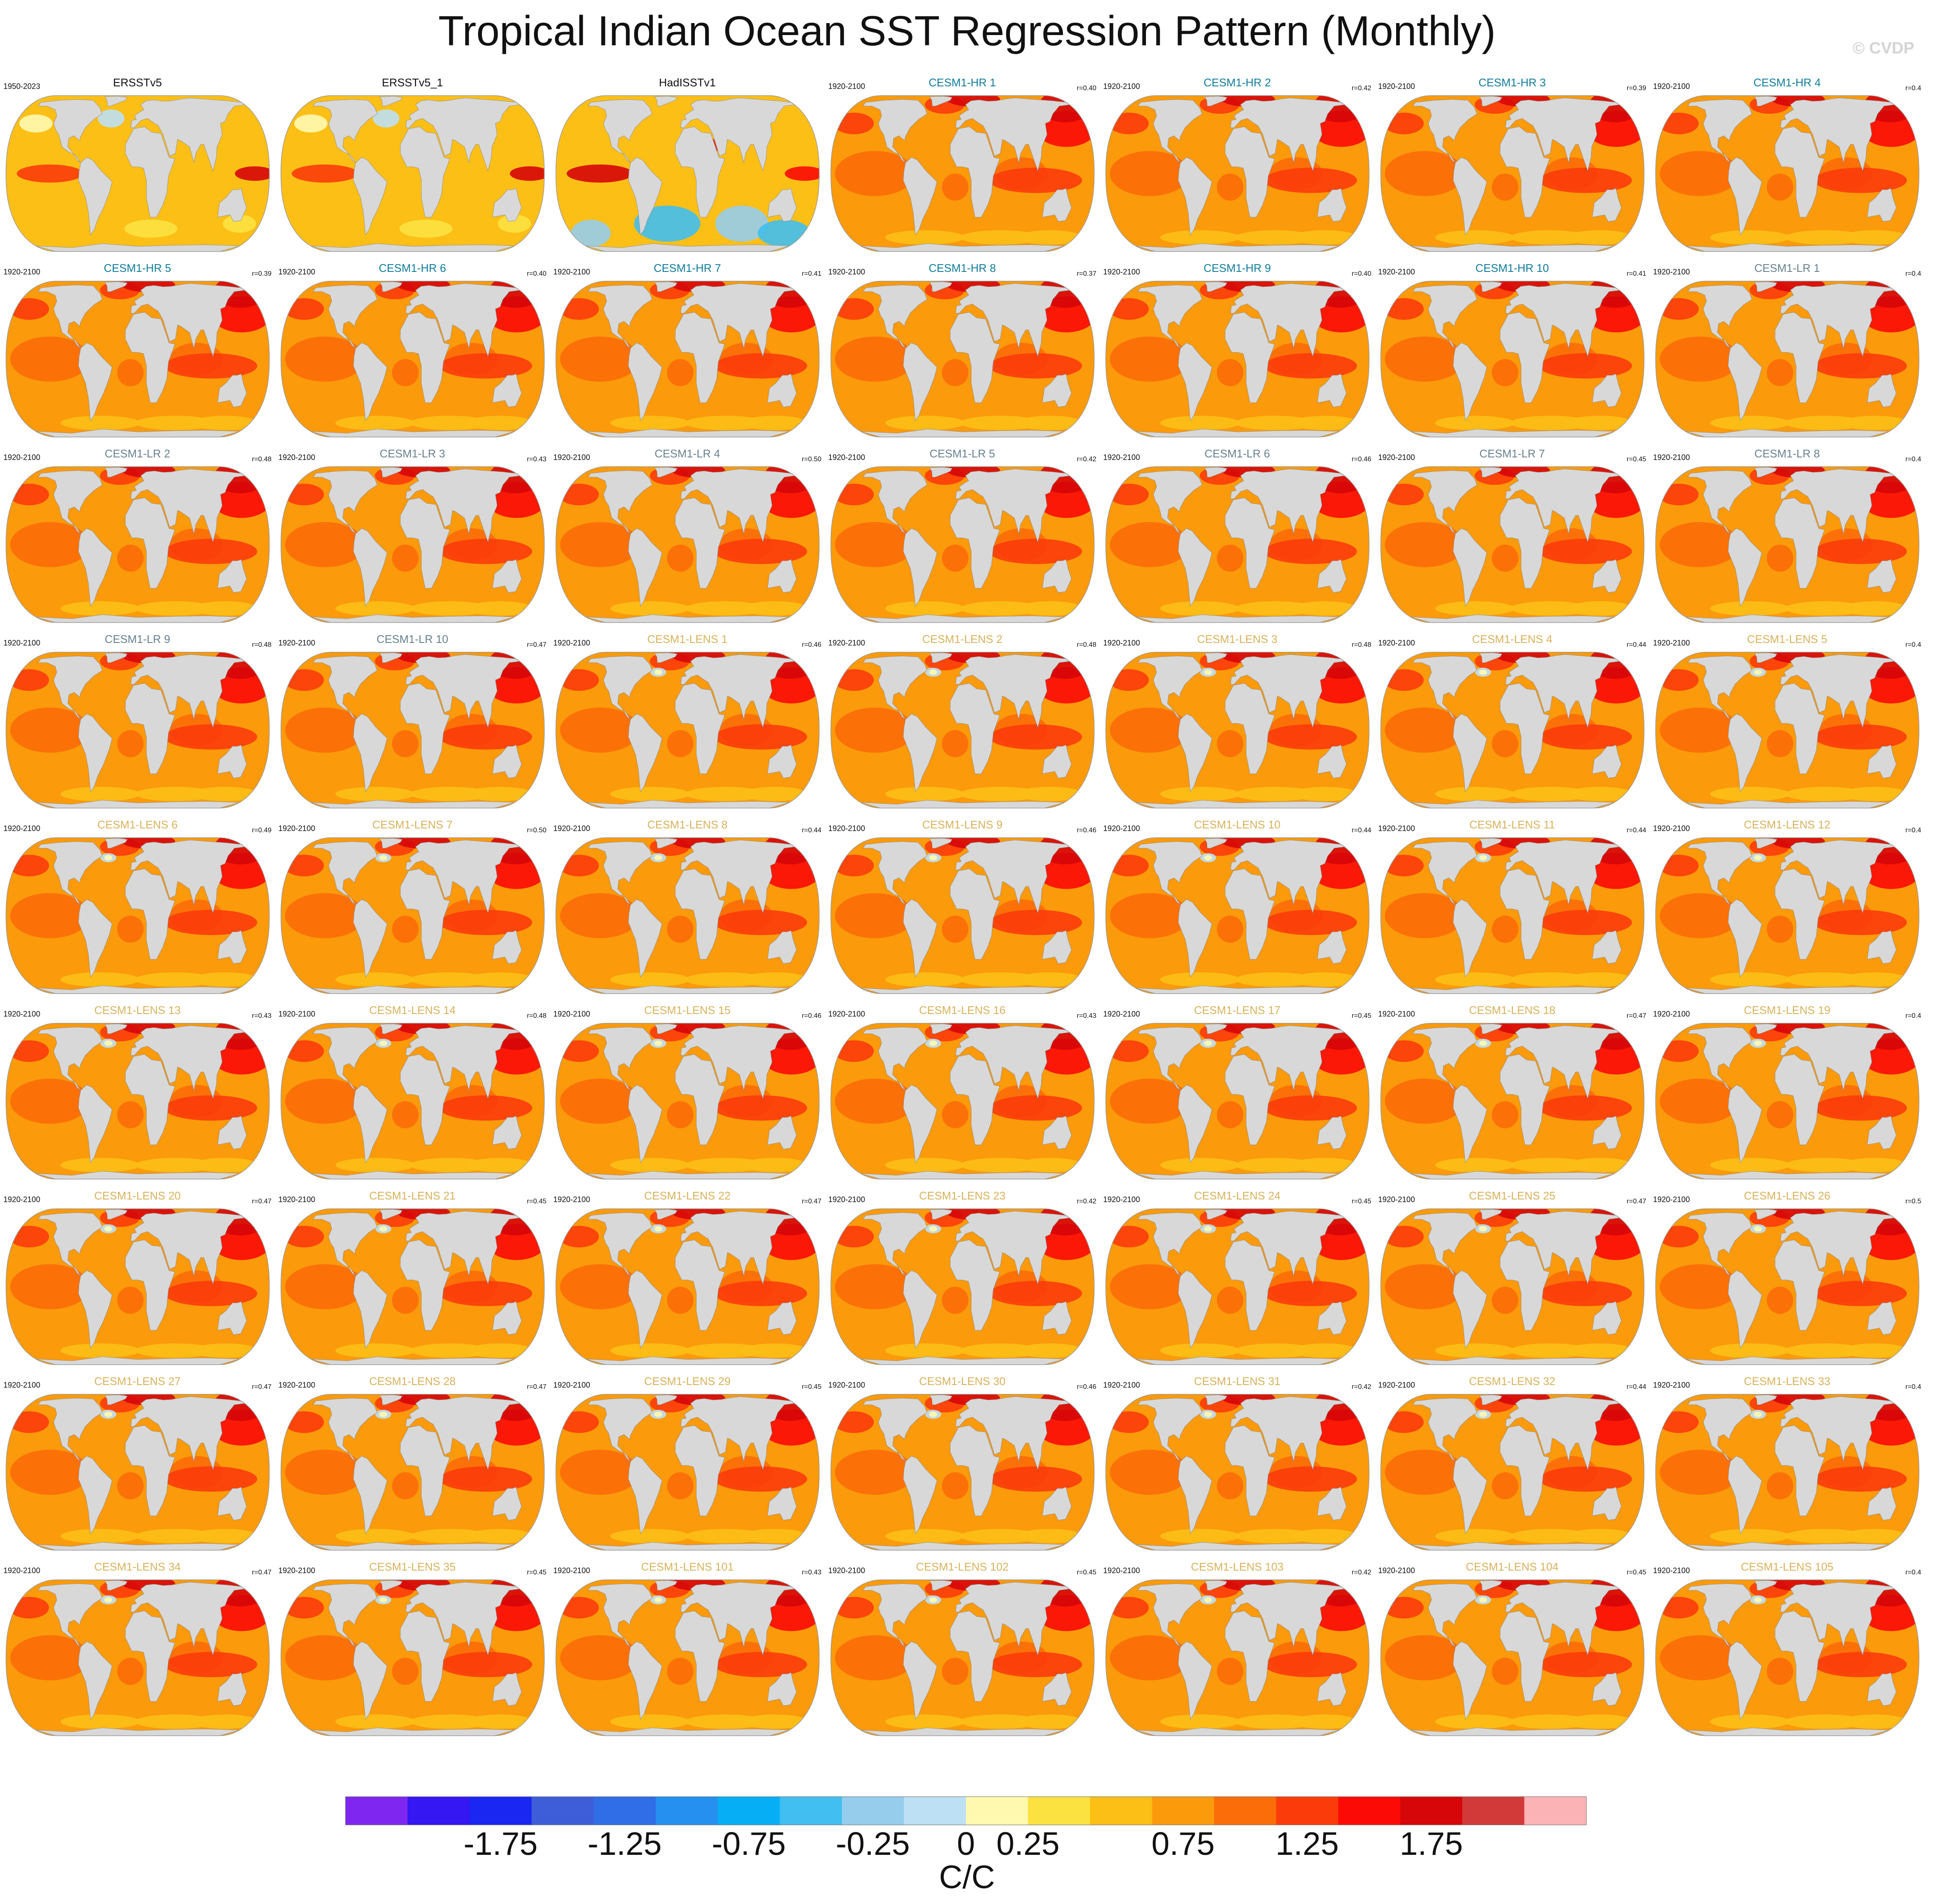 The image size is (1934, 1904). I want to click on map-panel: CESM1-LENS 7 1920-2100 r=0.50, so click(412, 907).